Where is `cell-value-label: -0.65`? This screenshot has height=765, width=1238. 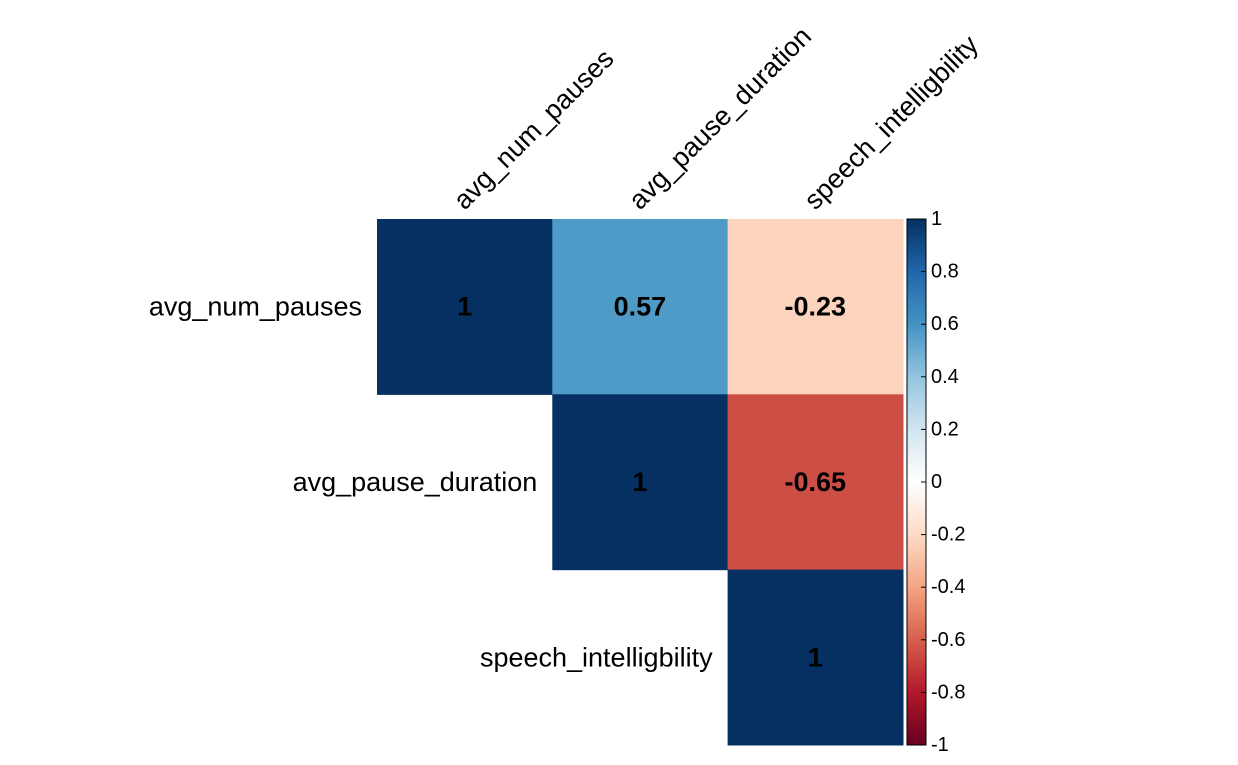
cell-value-label: -0.65 is located at coordinates (816, 482).